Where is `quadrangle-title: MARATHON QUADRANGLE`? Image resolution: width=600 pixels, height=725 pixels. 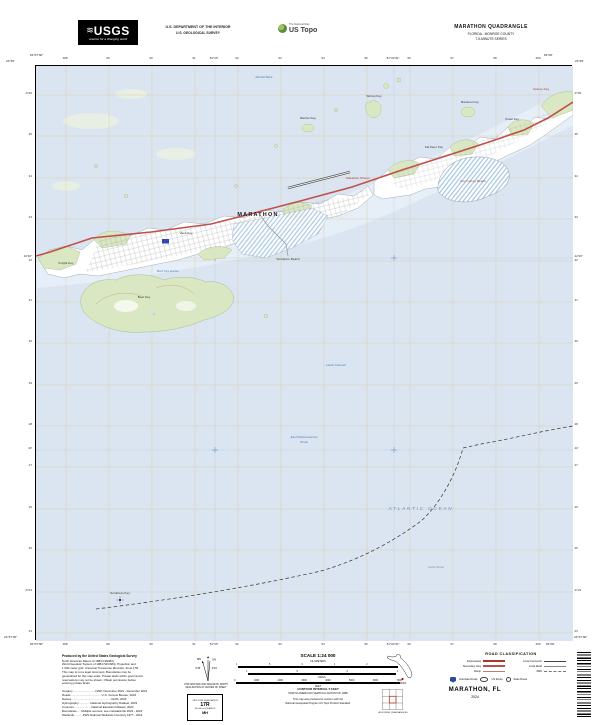 quadrangle-title: MARATHON QUADRANGLE is located at coordinates (491, 27).